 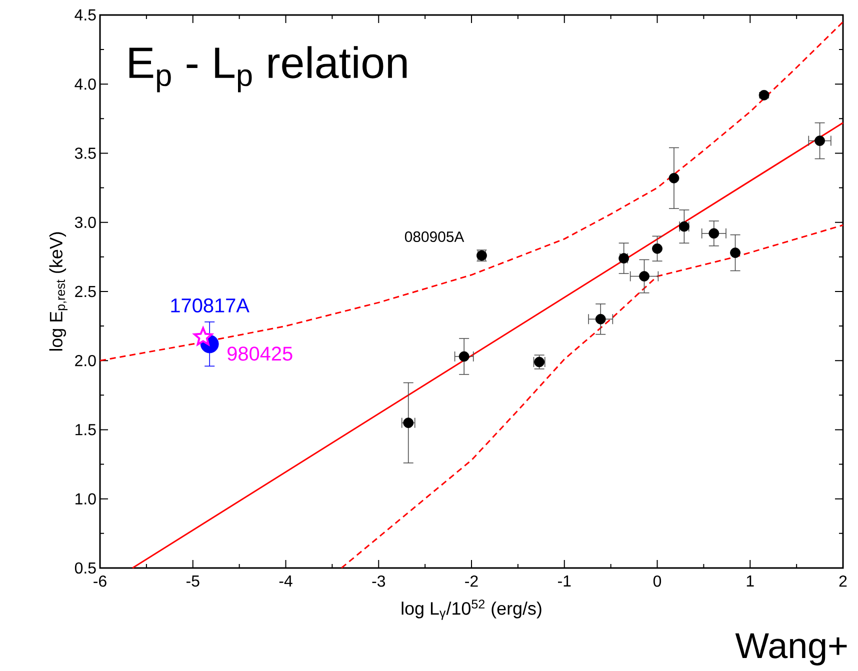 I want to click on y-tick-label: 0.5, so click(x=85, y=568).